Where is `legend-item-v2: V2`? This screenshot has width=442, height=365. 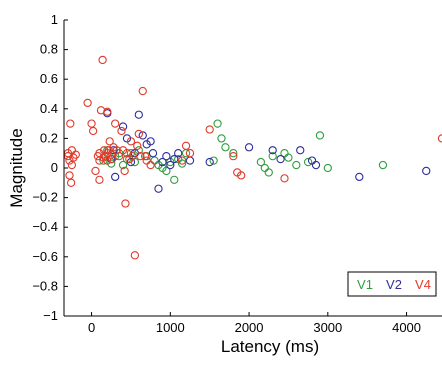 legend-item-v2: V2 is located at coordinates (394, 284).